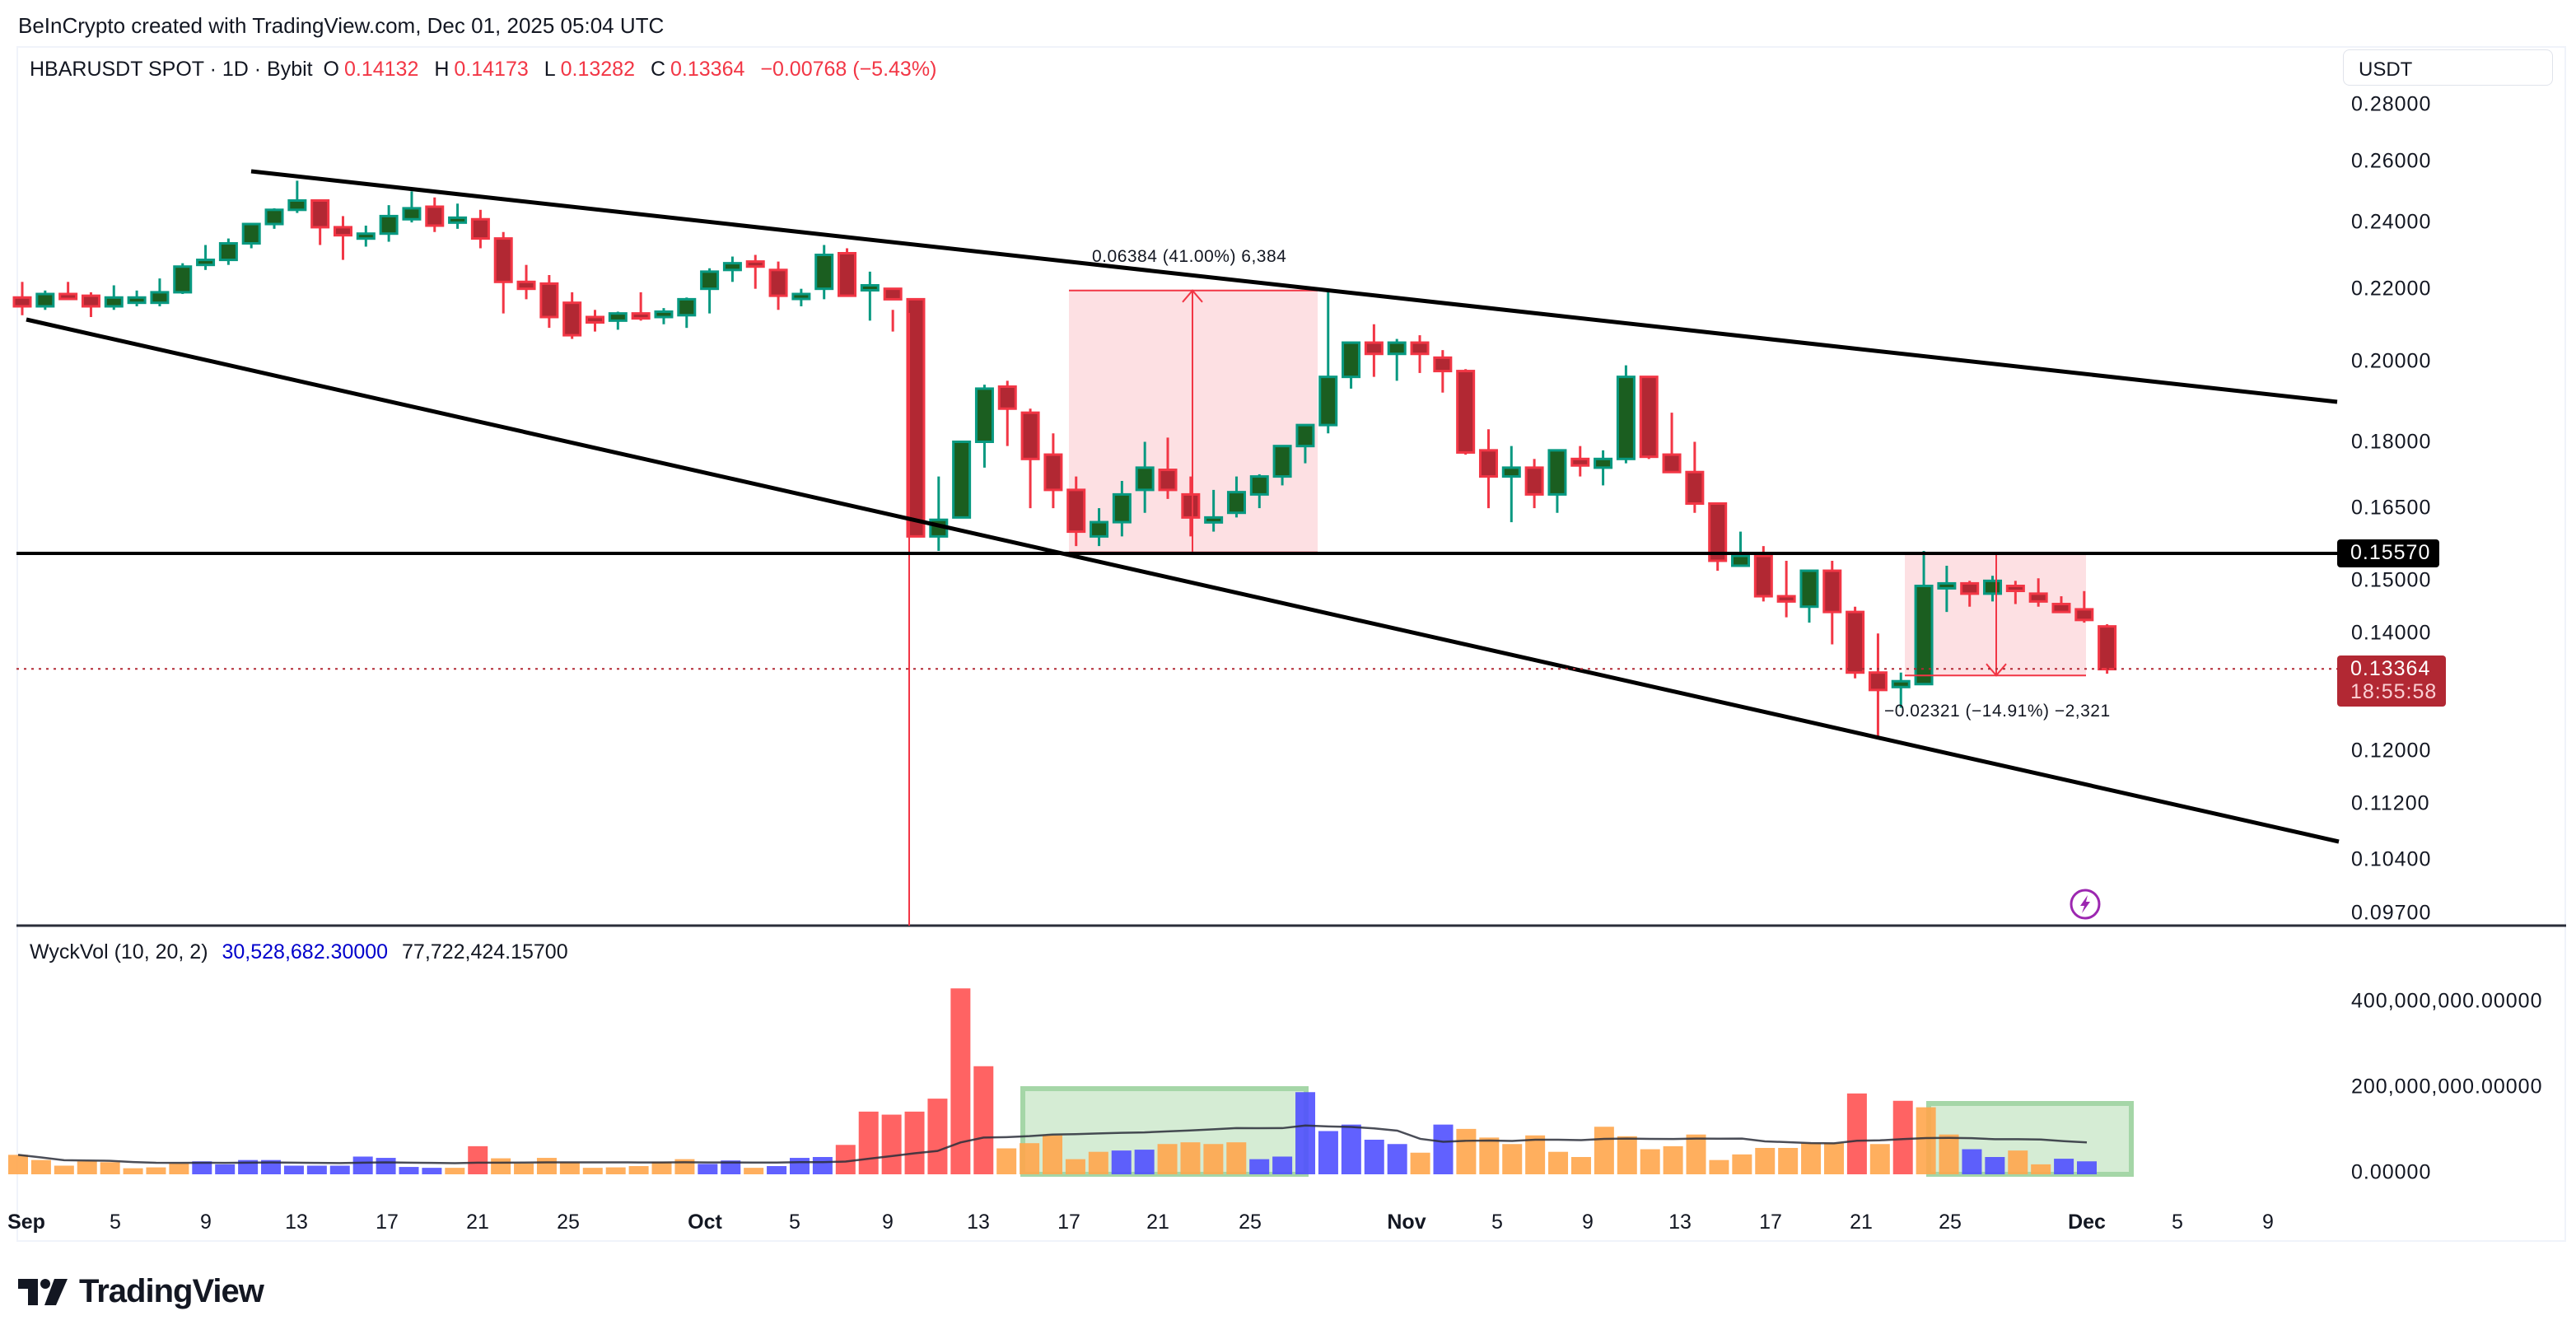  Describe the element at coordinates (26, 1222) in the screenshot. I see `time-axis-label: Sep` at that location.